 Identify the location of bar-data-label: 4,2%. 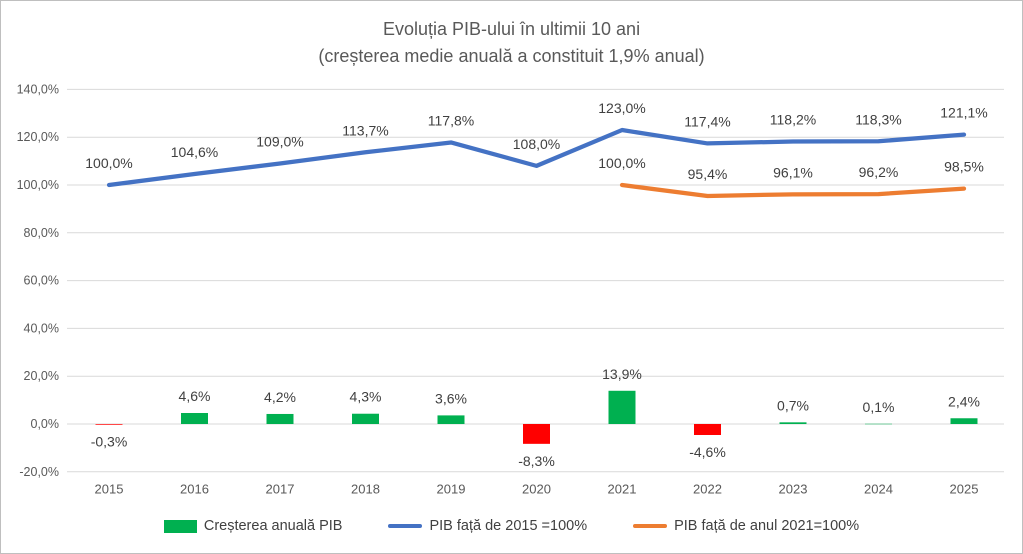
(280, 397).